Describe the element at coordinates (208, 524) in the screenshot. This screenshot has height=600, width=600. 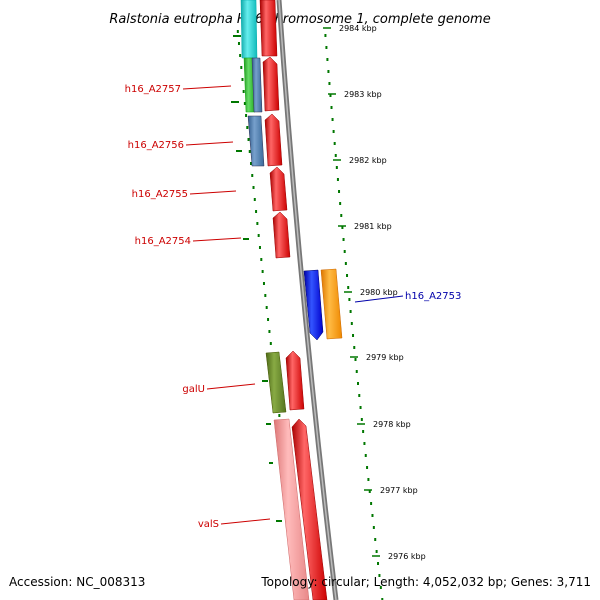
I see `gene-label-valS: valS` at that location.